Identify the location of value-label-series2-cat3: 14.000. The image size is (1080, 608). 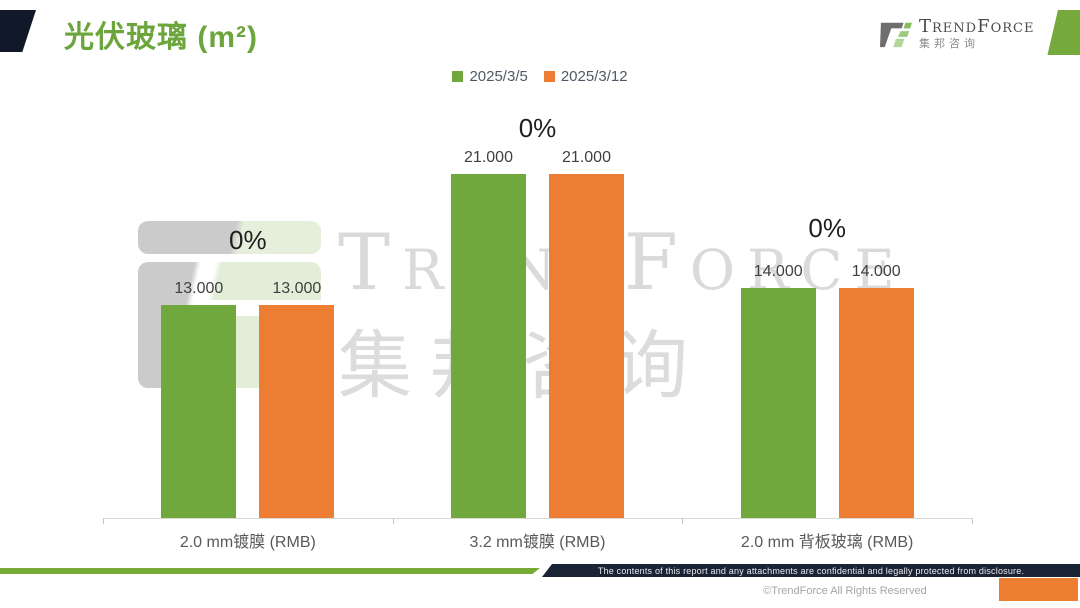
(876, 271).